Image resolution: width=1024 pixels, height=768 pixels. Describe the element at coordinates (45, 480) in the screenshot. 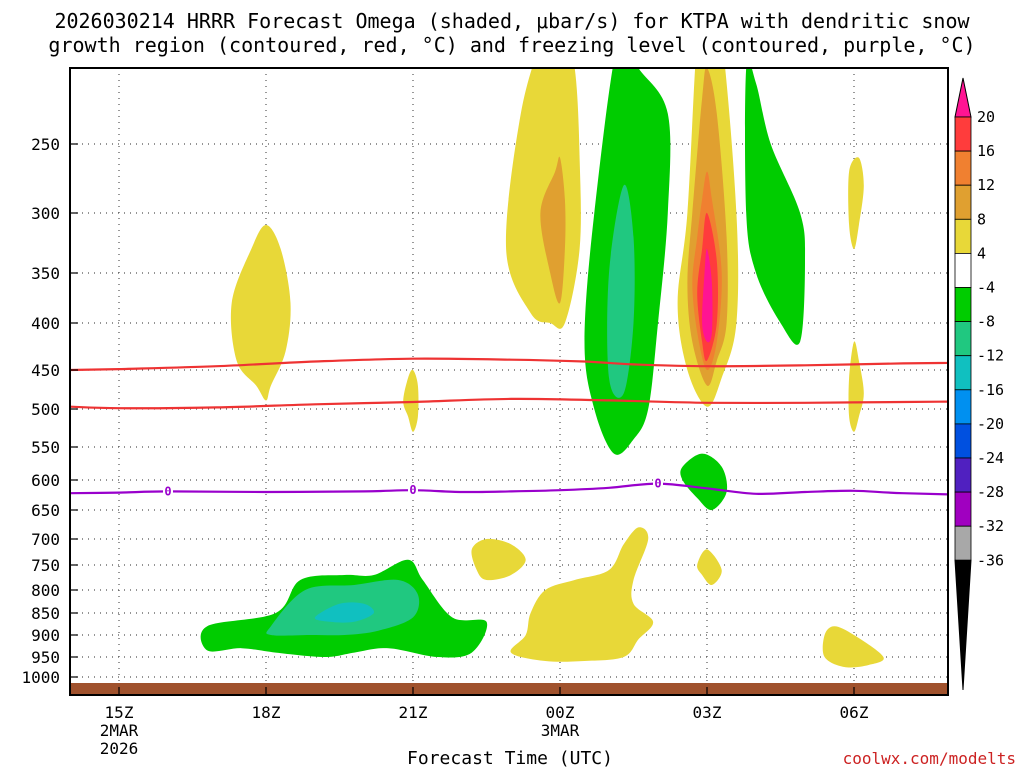

I see `y-tick-label-600: 600` at that location.